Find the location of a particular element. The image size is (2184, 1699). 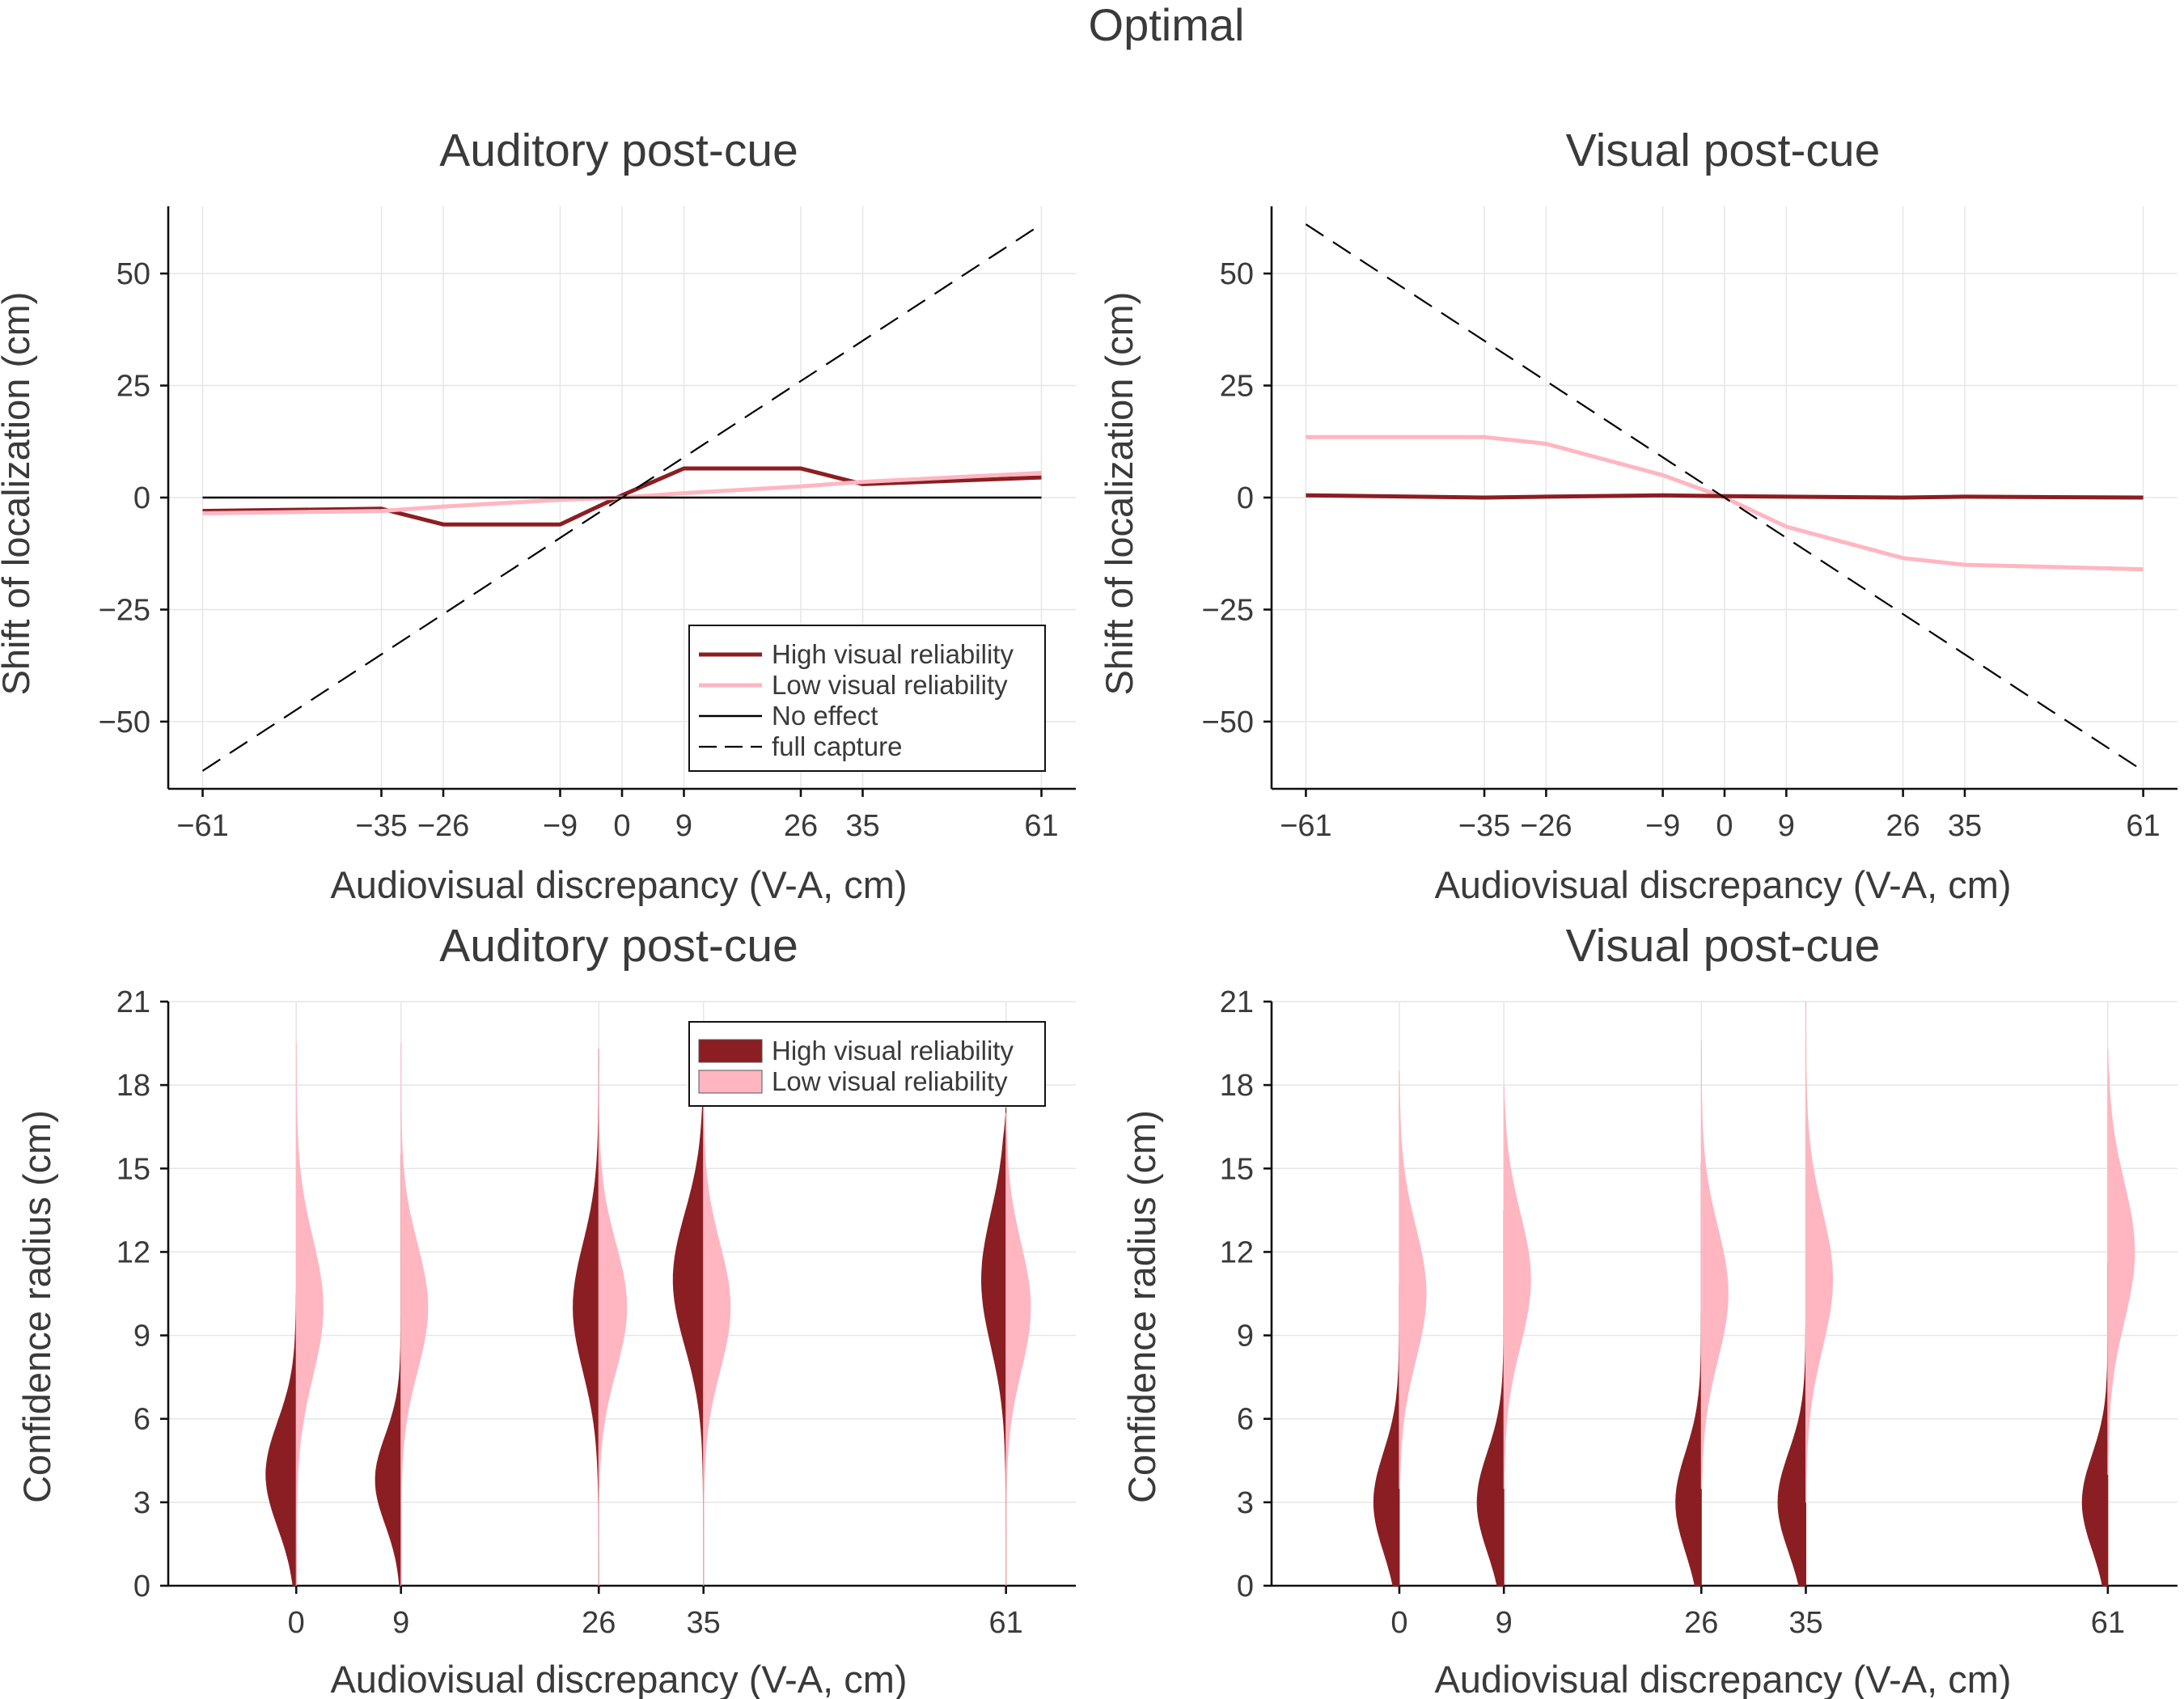

legend-label: Low visual reliability is located at coordinates (890, 685).